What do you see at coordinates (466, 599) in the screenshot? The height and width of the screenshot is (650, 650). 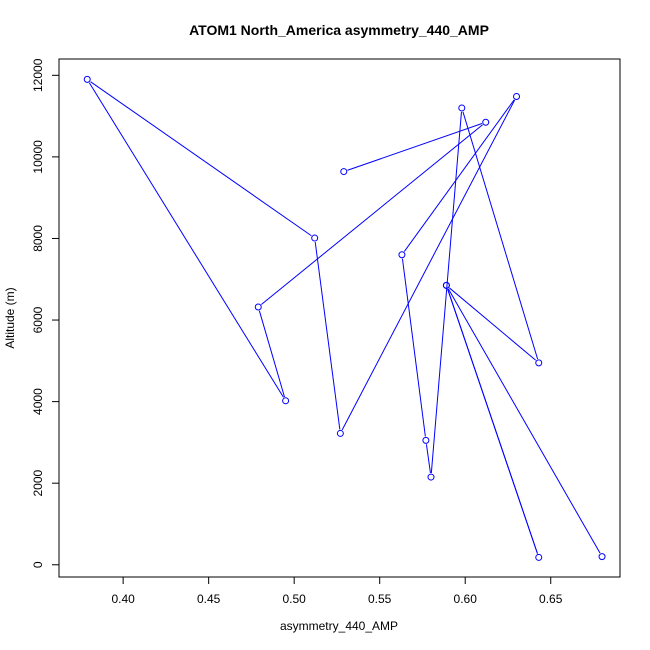 I see `x-tick-label: 0.60` at bounding box center [466, 599].